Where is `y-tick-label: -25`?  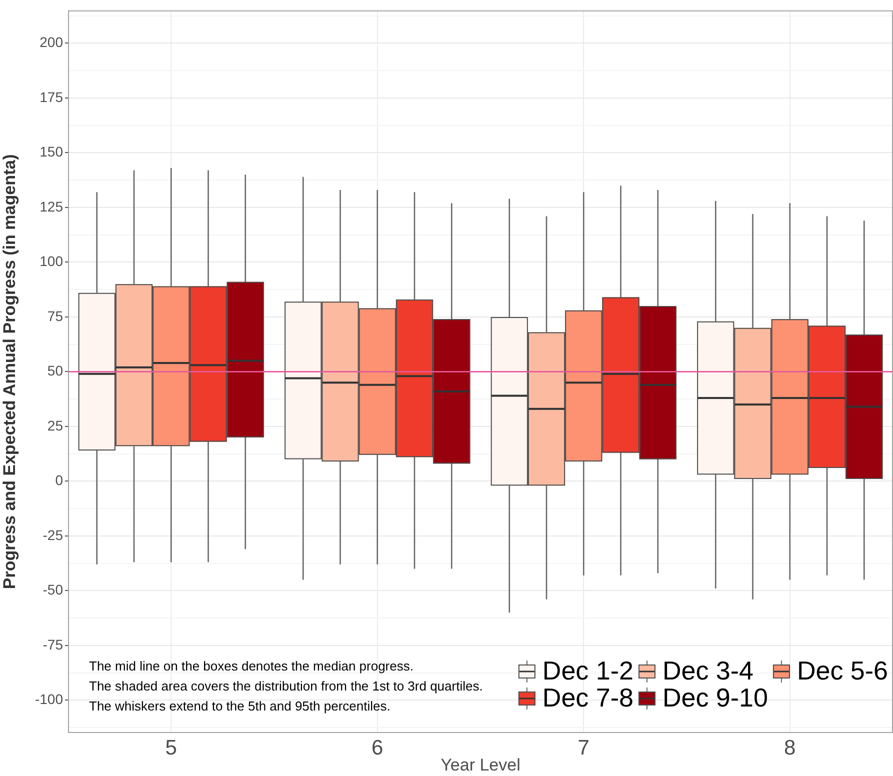
y-tick-label: -25 is located at coordinates (53, 534).